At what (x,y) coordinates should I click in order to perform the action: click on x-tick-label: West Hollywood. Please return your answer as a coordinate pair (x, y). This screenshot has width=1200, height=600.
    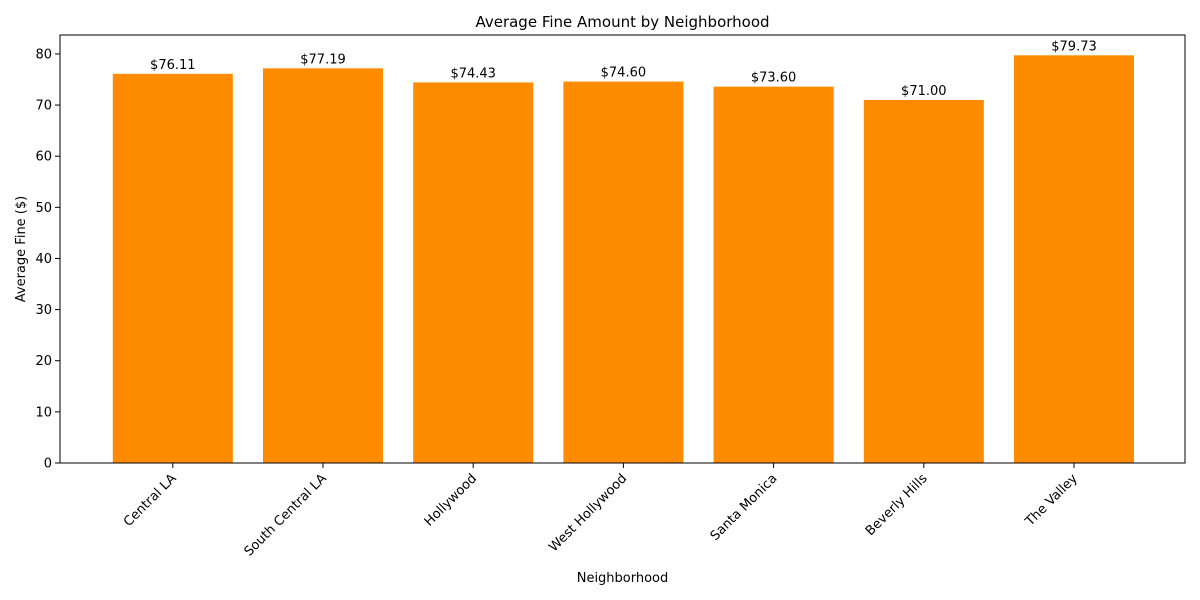
    Looking at the image, I should click on (588, 513).